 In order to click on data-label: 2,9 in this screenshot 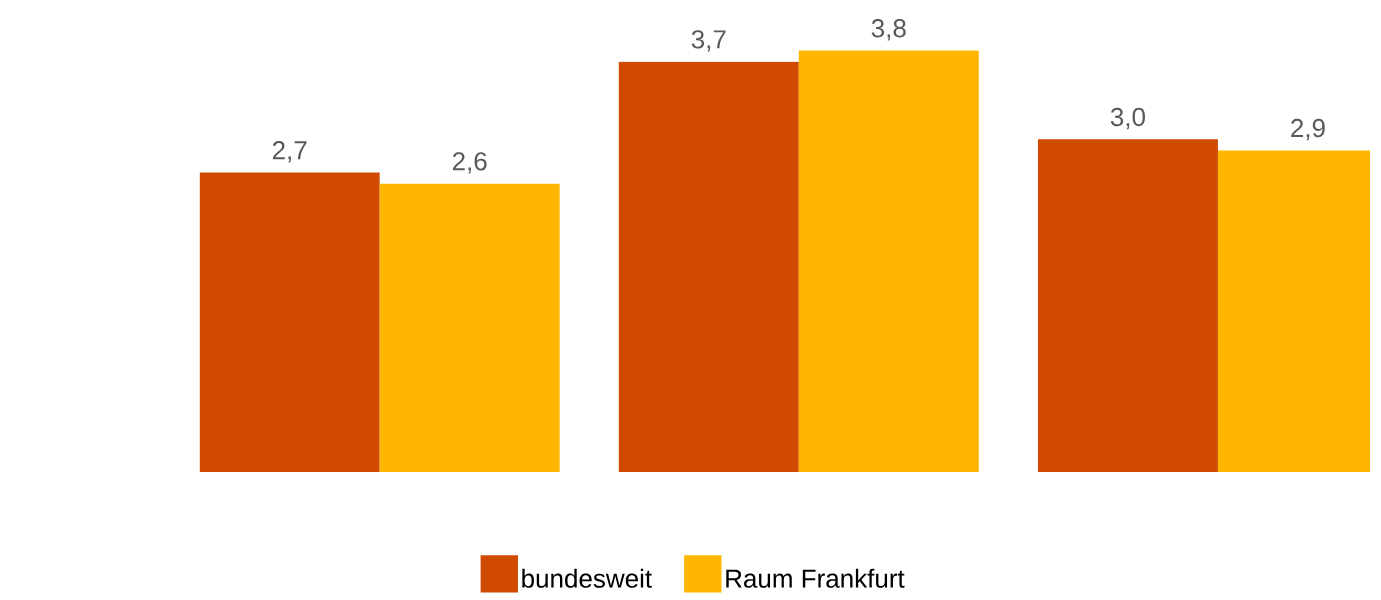, I will do `click(1308, 129)`.